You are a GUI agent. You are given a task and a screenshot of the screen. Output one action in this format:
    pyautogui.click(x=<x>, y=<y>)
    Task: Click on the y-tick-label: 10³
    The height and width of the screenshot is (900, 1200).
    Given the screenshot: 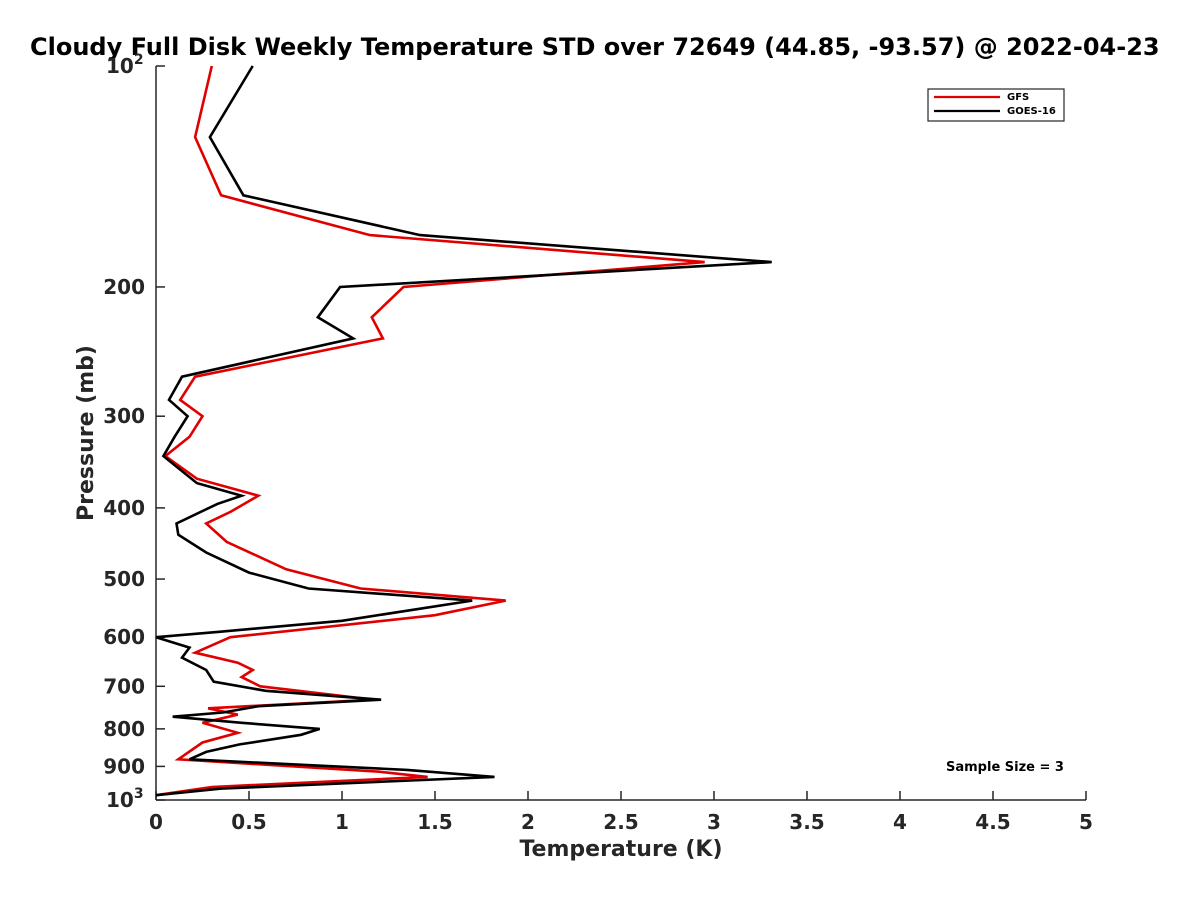 What is the action you would take?
    pyautogui.click(x=125, y=799)
    